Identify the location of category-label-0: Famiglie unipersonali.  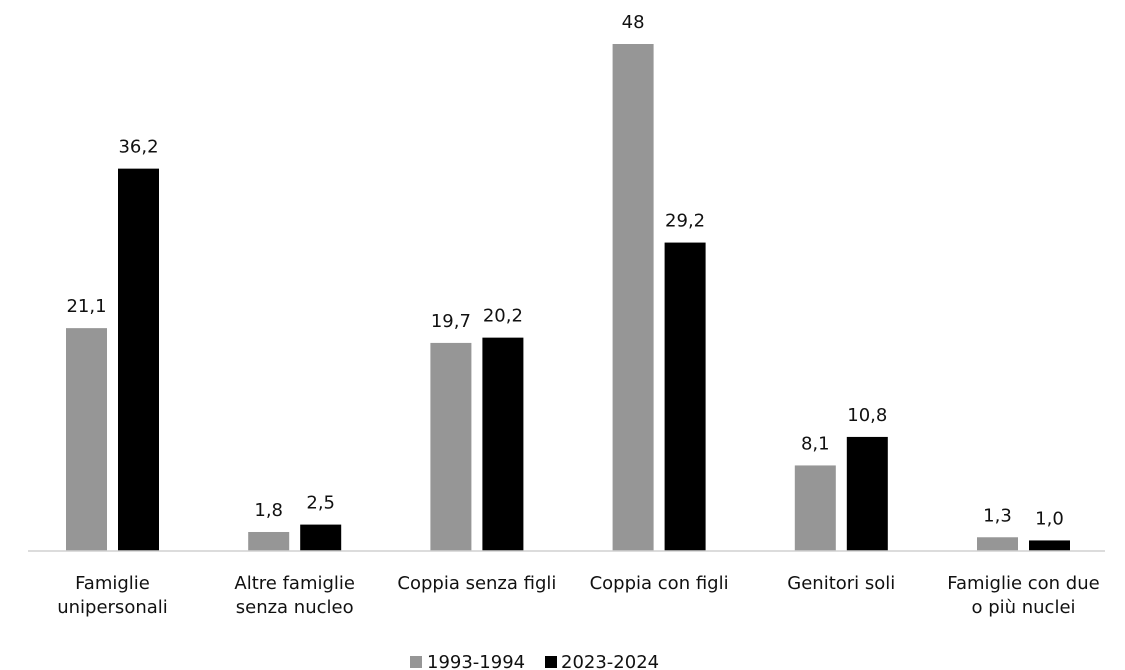
(112, 595).